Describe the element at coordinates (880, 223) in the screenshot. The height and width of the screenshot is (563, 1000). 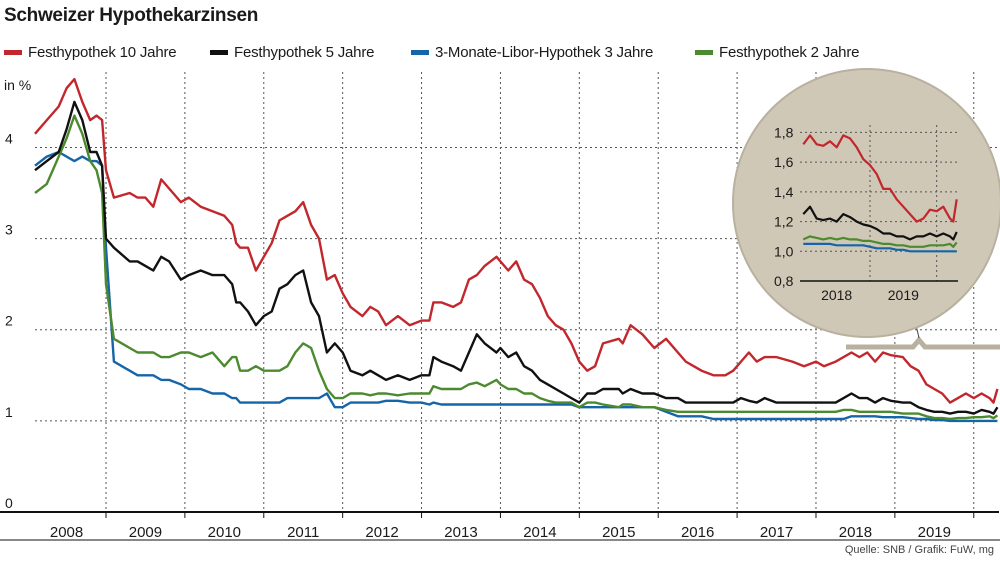
I see `inset-series-line-fest5` at that location.